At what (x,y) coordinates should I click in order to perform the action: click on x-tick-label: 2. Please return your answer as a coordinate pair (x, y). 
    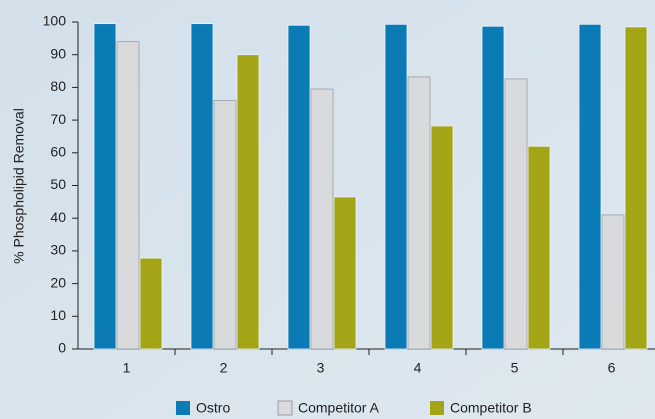
    Looking at the image, I should click on (224, 368).